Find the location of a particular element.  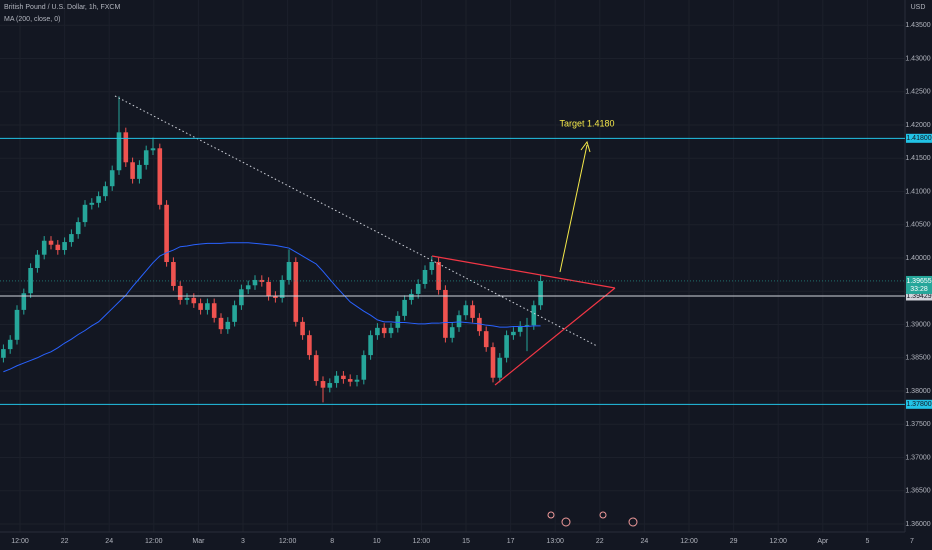

price-axis is located at coordinates (918, 275).